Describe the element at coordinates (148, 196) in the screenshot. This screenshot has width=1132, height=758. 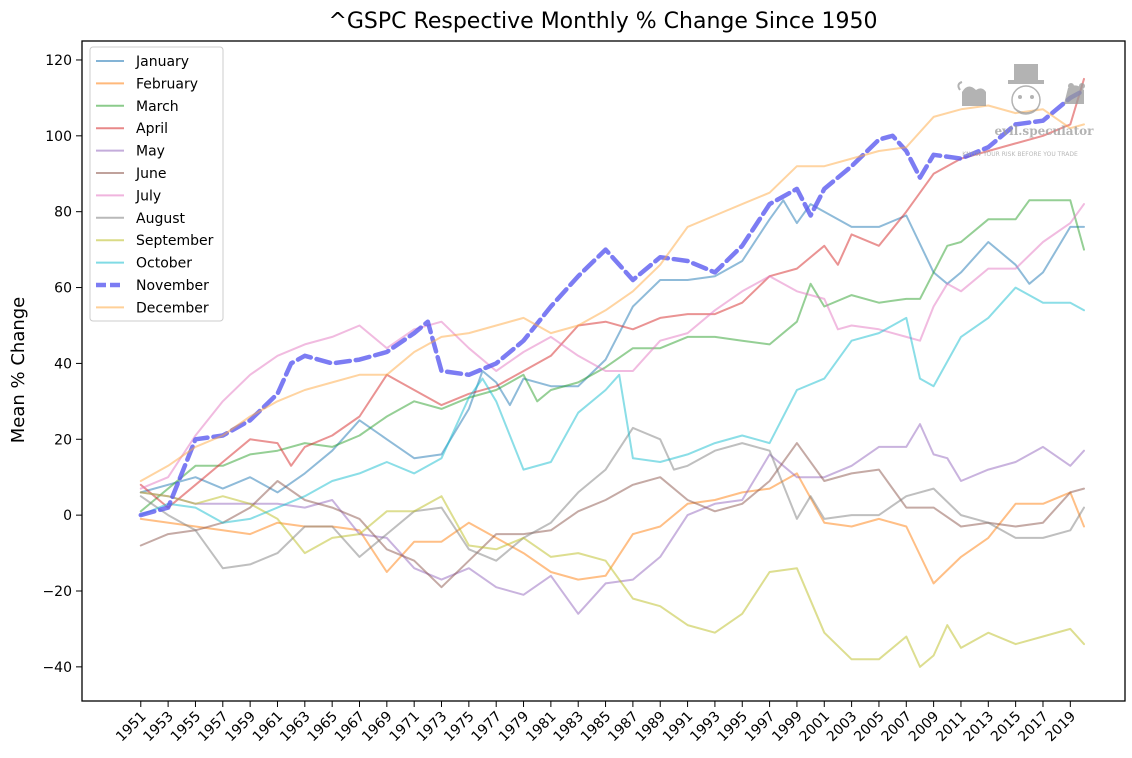
I see `legend-label: July` at that location.